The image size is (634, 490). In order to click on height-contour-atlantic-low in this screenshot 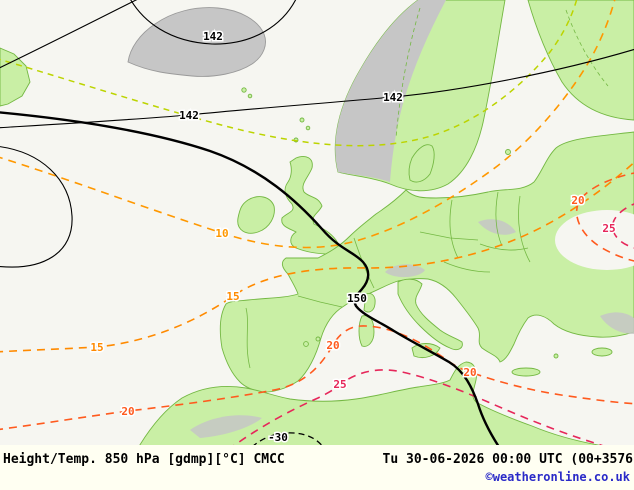, I will do `click(36, 207)`.